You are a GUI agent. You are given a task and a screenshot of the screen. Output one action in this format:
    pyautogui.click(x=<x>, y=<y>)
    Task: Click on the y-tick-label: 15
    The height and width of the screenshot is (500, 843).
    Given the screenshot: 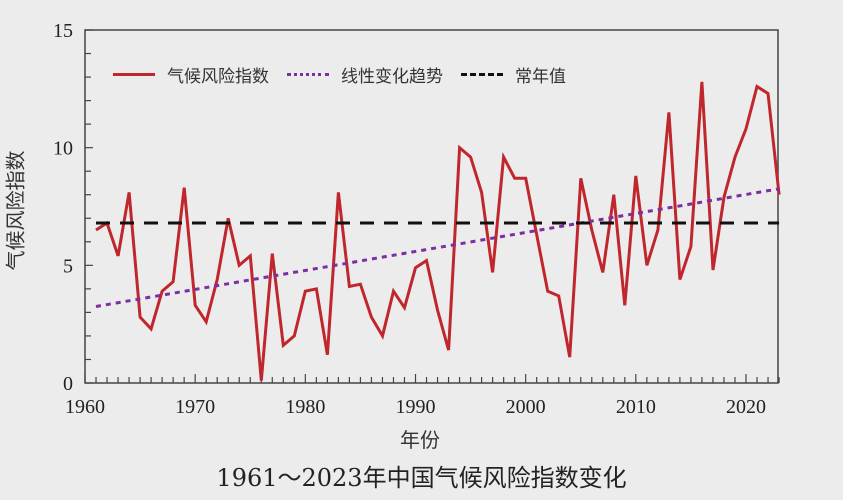 What is the action you would take?
    pyautogui.click(x=63, y=31)
    